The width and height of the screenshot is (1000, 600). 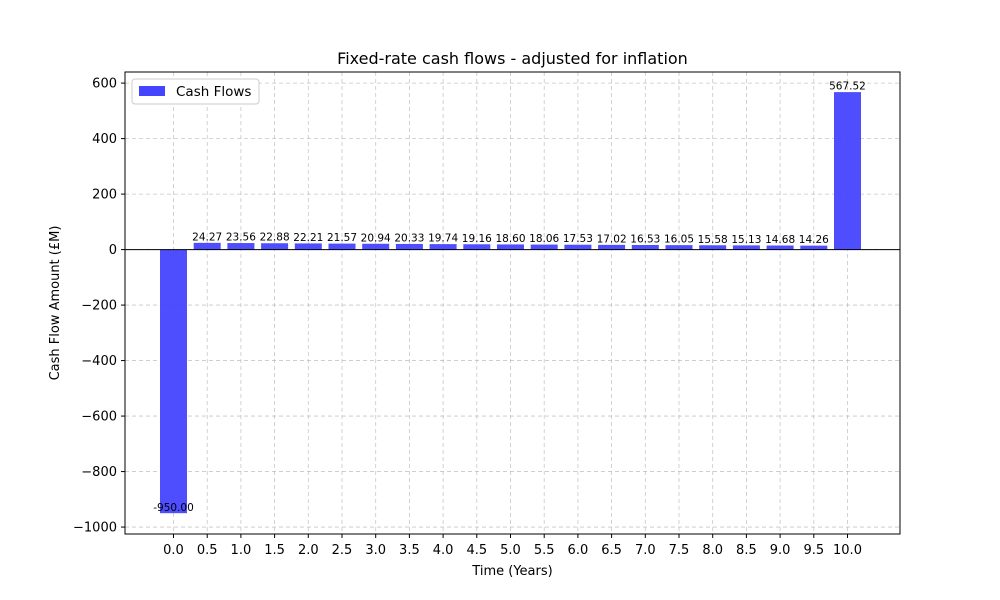 I want to click on x-tick-label: 5.5, so click(x=544, y=550).